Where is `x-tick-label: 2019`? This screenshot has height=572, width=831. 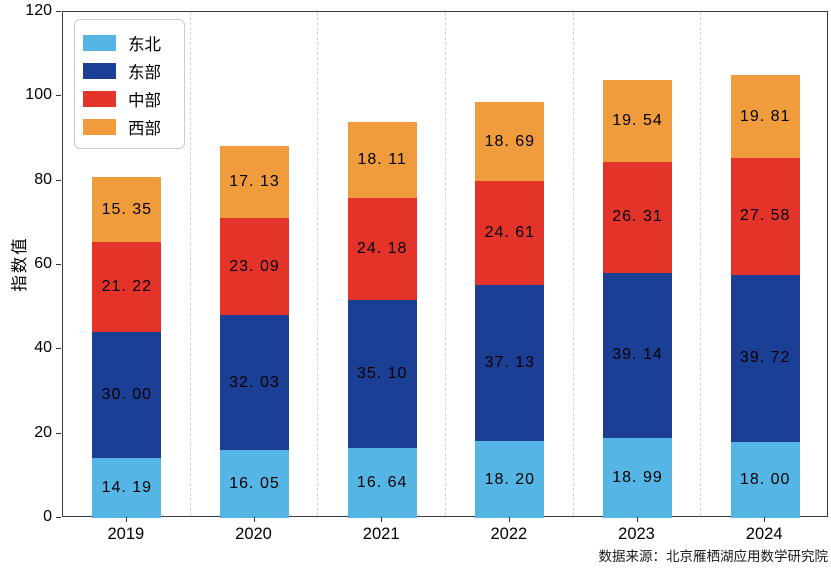 x-tick-label: 2019 is located at coordinates (126, 534).